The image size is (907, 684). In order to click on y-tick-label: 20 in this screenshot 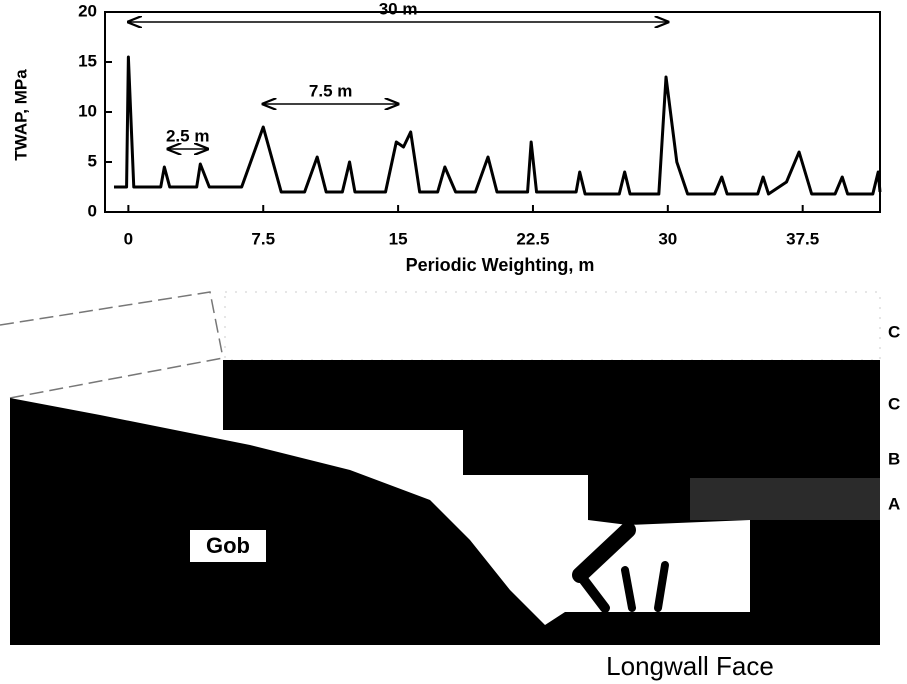, I will do `click(87, 10)`.